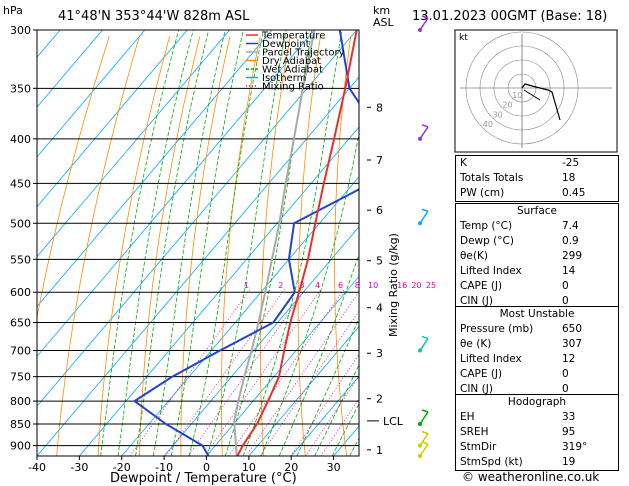  What do you see at coordinates (481, 286) in the screenshot?
I see `surface-label: CAPE (J)` at bounding box center [481, 286].